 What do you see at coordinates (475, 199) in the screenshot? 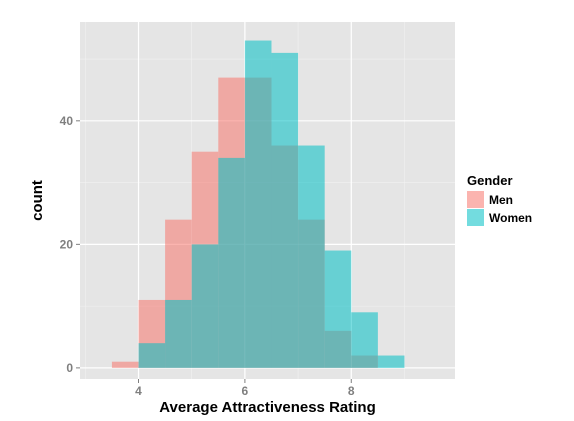
I see `legend-swatch-men` at bounding box center [475, 199].